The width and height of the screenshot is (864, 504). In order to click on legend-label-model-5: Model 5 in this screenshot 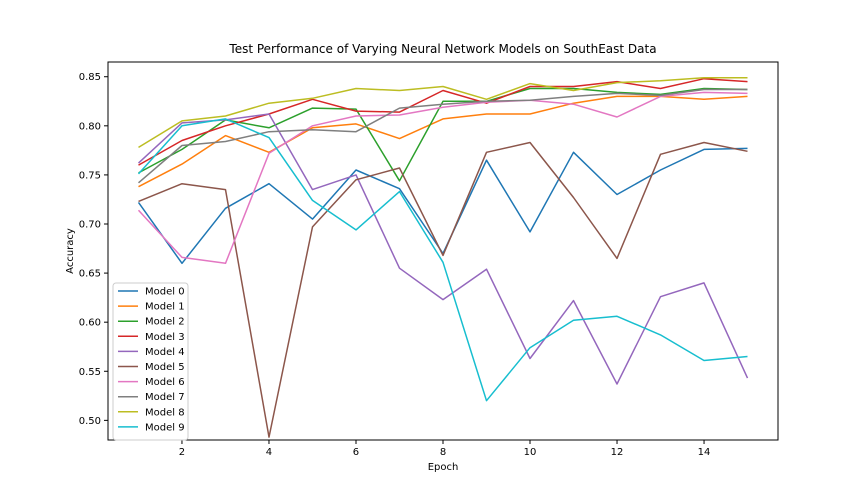, I will do `click(165, 367)`.